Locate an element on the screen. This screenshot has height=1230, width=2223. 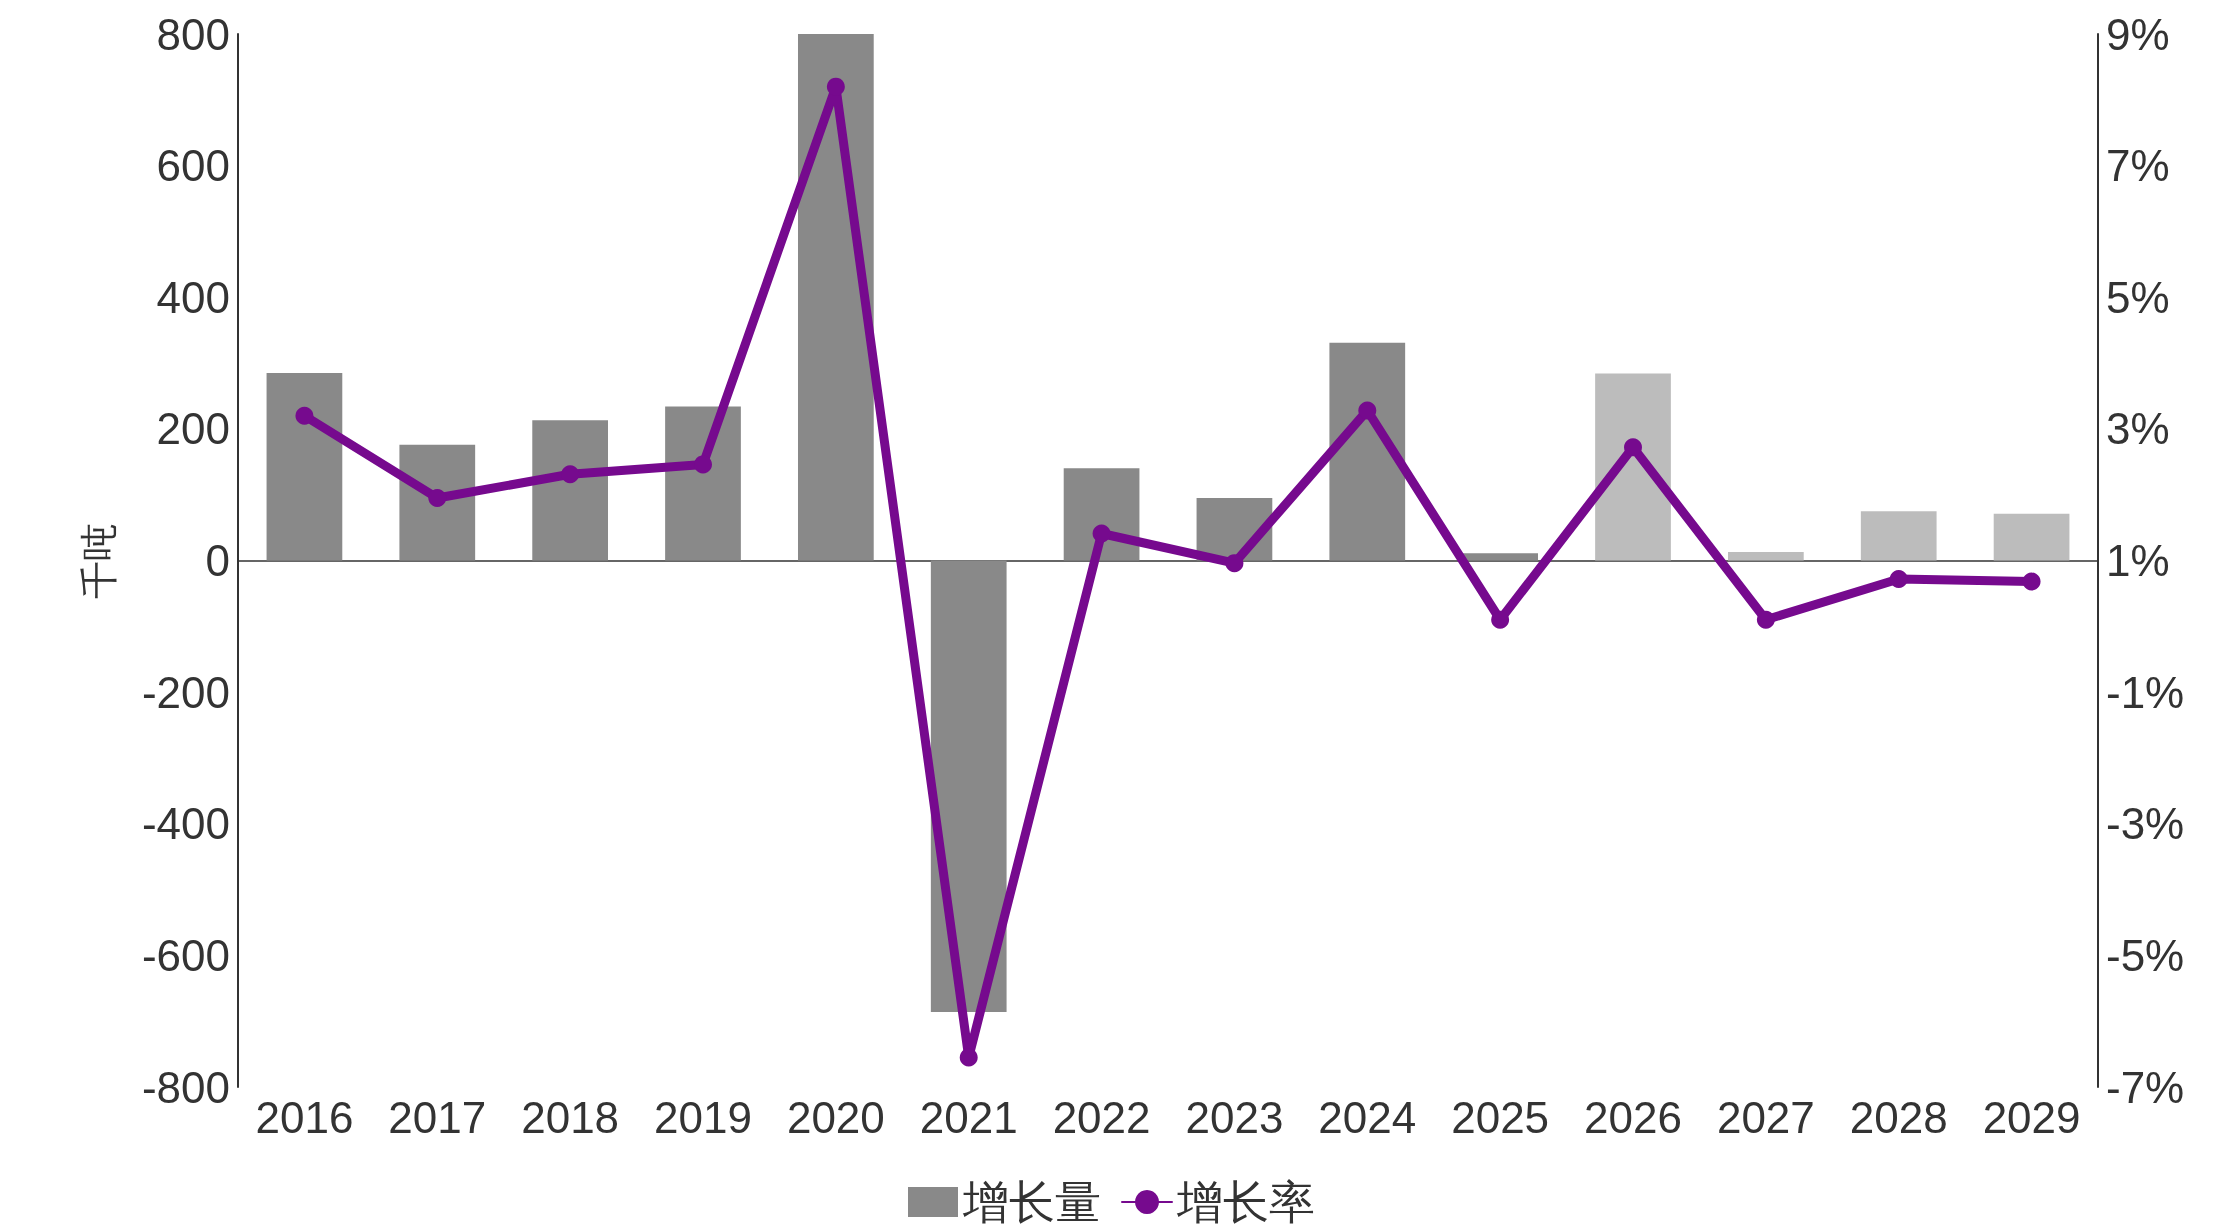
y-tick-label: -200 is located at coordinates (185, 692).